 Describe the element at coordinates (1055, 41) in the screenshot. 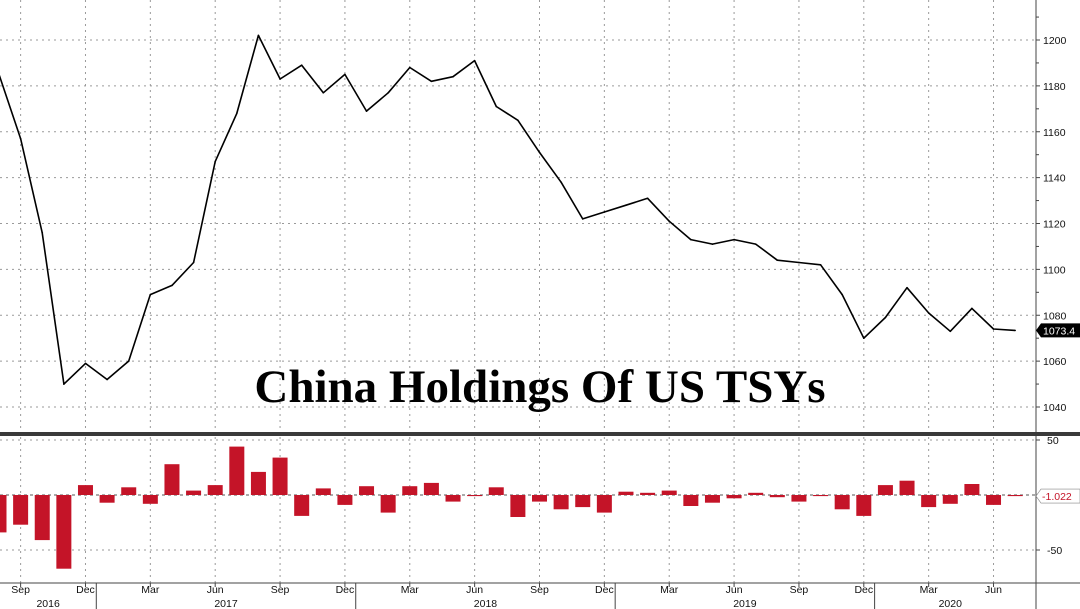

I see `top-ytick-label: 1200` at that location.